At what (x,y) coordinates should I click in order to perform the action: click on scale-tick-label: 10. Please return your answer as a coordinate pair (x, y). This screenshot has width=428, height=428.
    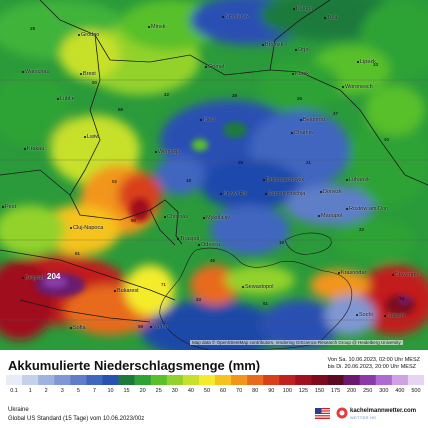
    Looking at the image, I should click on (110, 391).